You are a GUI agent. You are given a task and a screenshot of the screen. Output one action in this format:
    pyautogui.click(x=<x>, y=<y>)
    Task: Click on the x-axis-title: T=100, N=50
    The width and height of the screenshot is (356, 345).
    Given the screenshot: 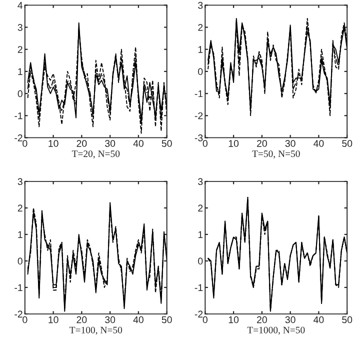 What is the action you would take?
    pyautogui.click(x=96, y=330)
    